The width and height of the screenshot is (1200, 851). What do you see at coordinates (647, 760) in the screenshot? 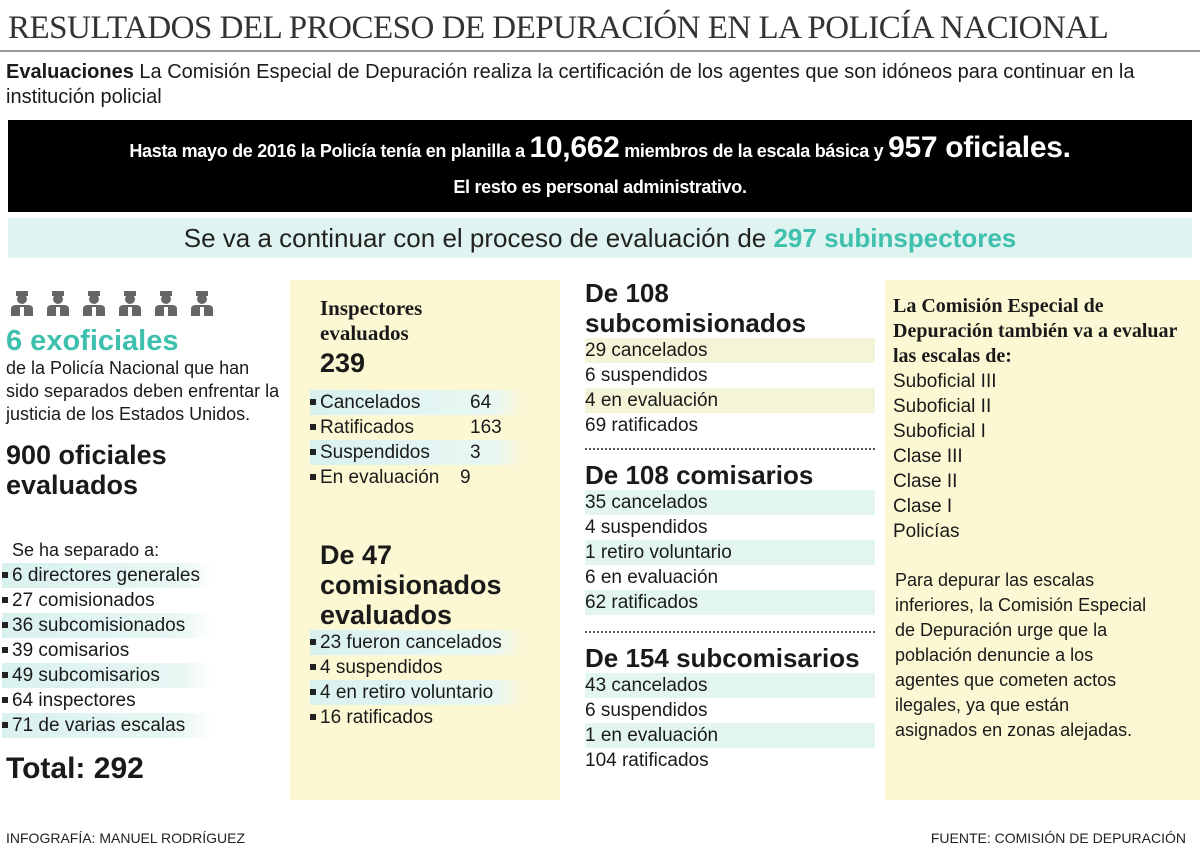
I see `rank-group-item: 104 ratificados` at bounding box center [647, 760].